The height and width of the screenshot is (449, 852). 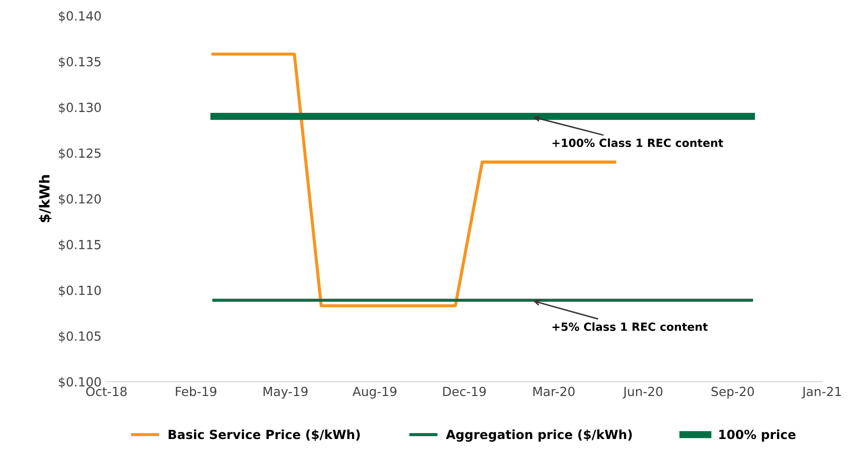 I want to click on y-axis-title: $/kWh, so click(x=45, y=198).